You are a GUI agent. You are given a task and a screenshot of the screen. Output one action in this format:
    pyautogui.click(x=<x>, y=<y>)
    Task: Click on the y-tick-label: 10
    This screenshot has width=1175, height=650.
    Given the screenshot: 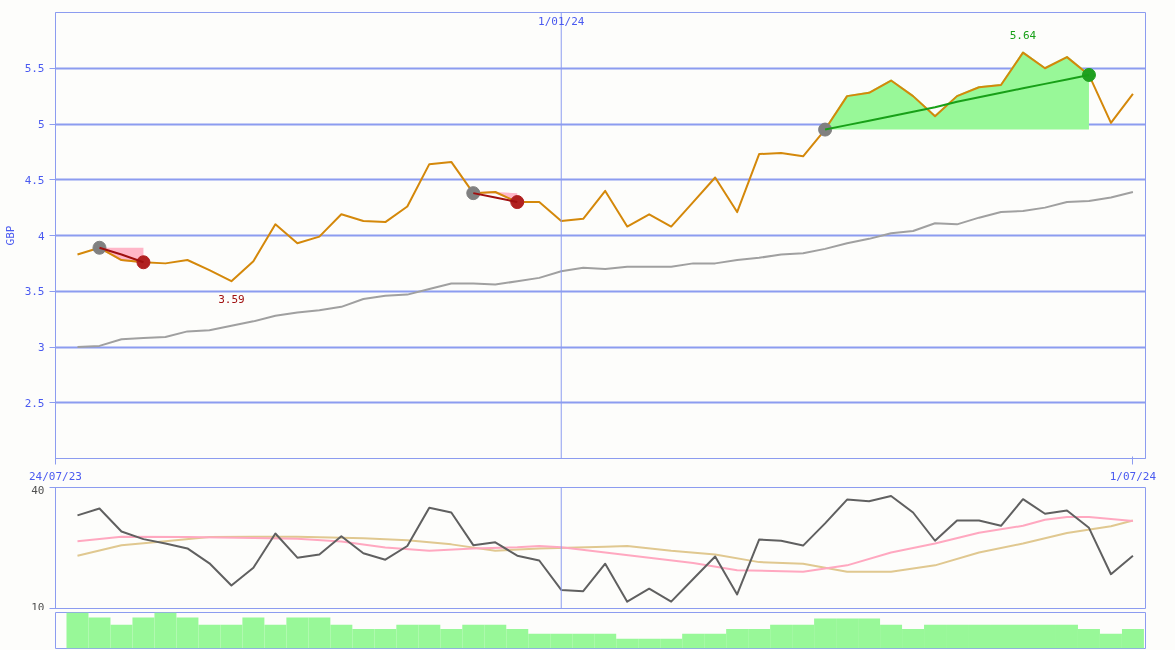 What is the action you would take?
    pyautogui.click(x=38, y=607)
    